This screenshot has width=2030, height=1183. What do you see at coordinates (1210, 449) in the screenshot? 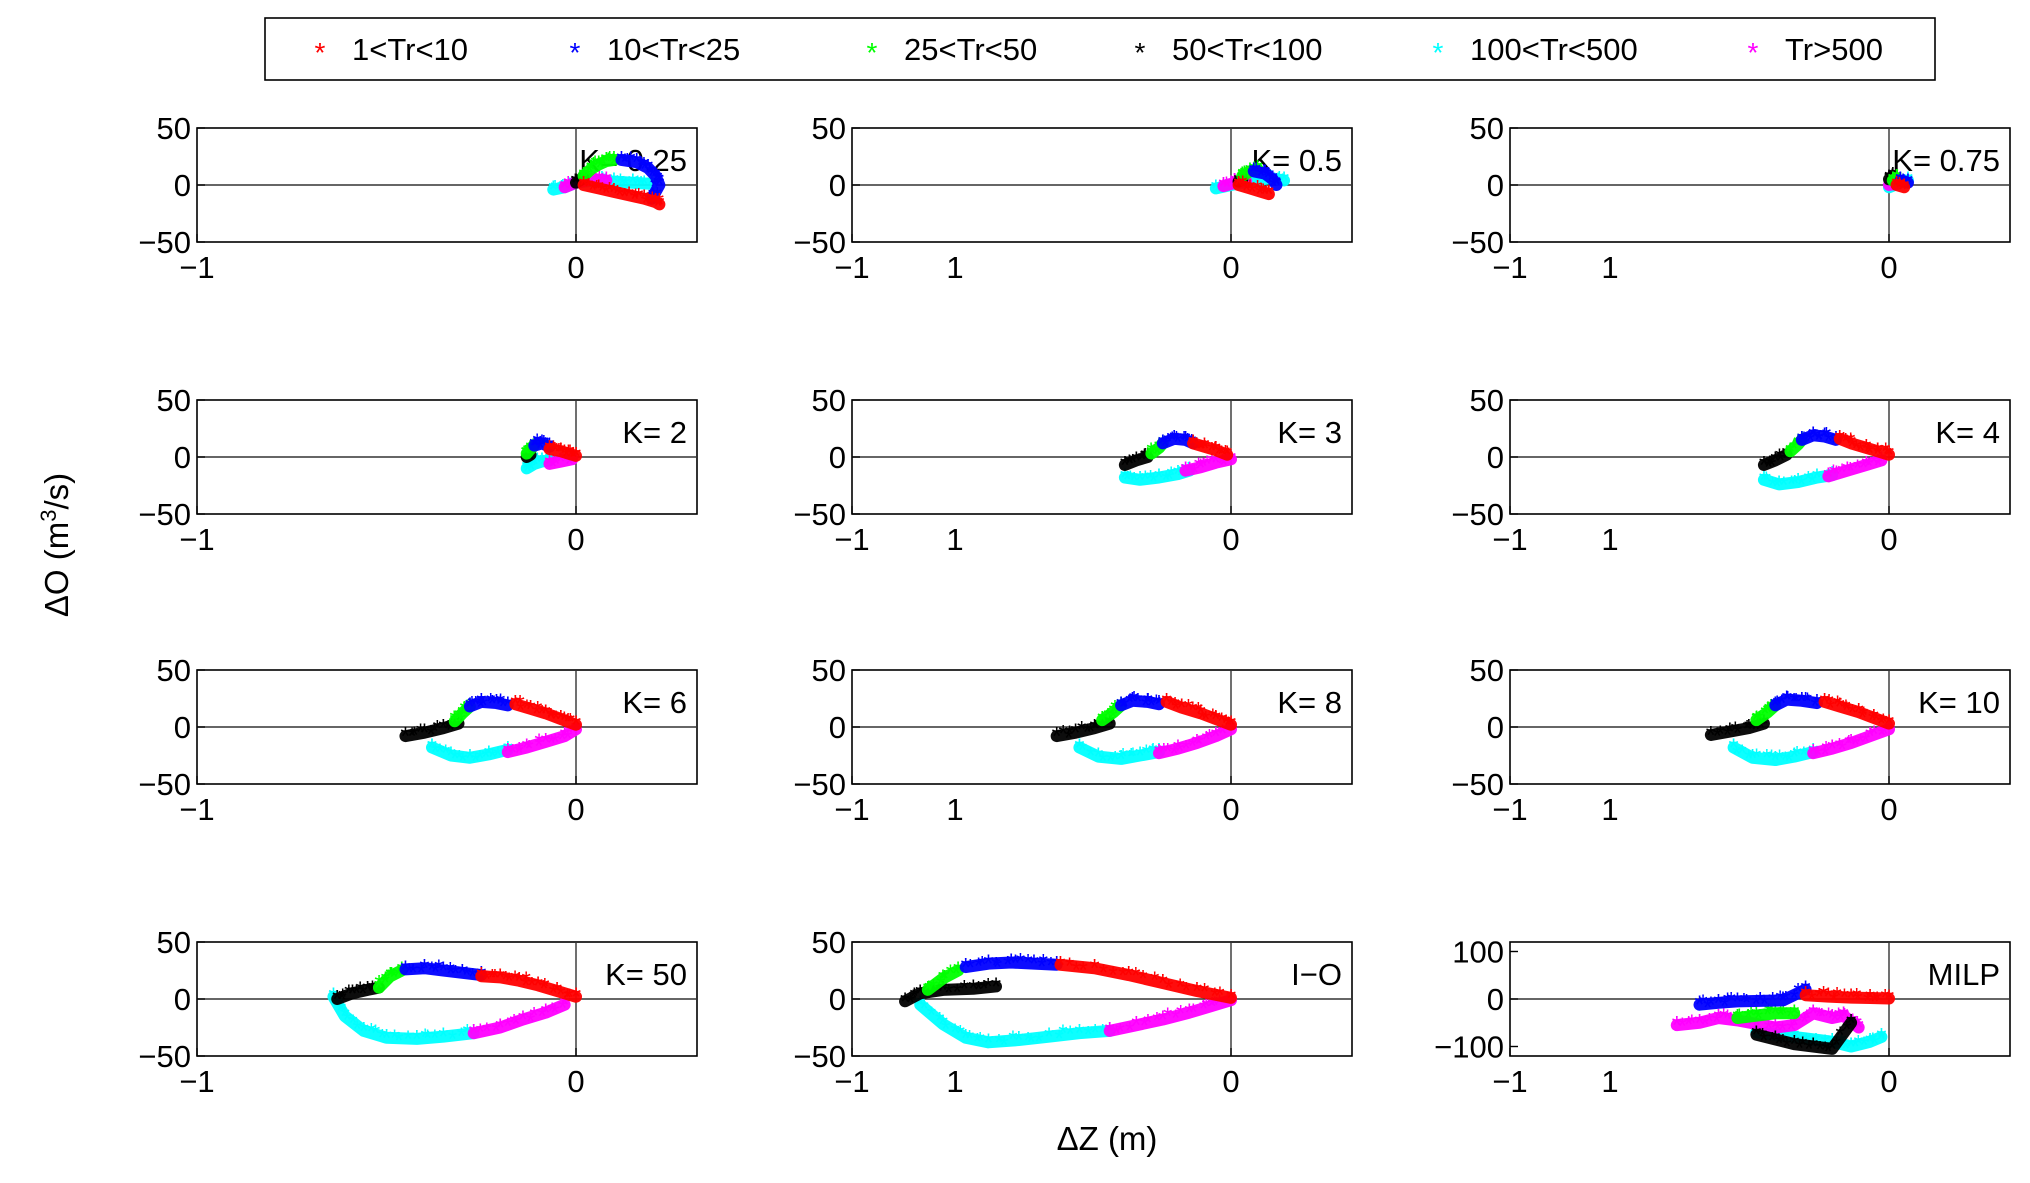
I see `series-1-tr-10: *************` at bounding box center [1210, 449].